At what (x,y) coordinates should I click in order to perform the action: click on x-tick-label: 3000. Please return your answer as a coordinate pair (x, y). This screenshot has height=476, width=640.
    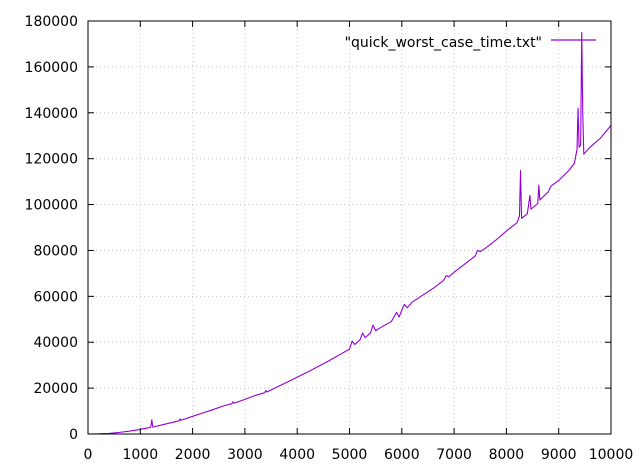
    Looking at the image, I should click on (245, 455).